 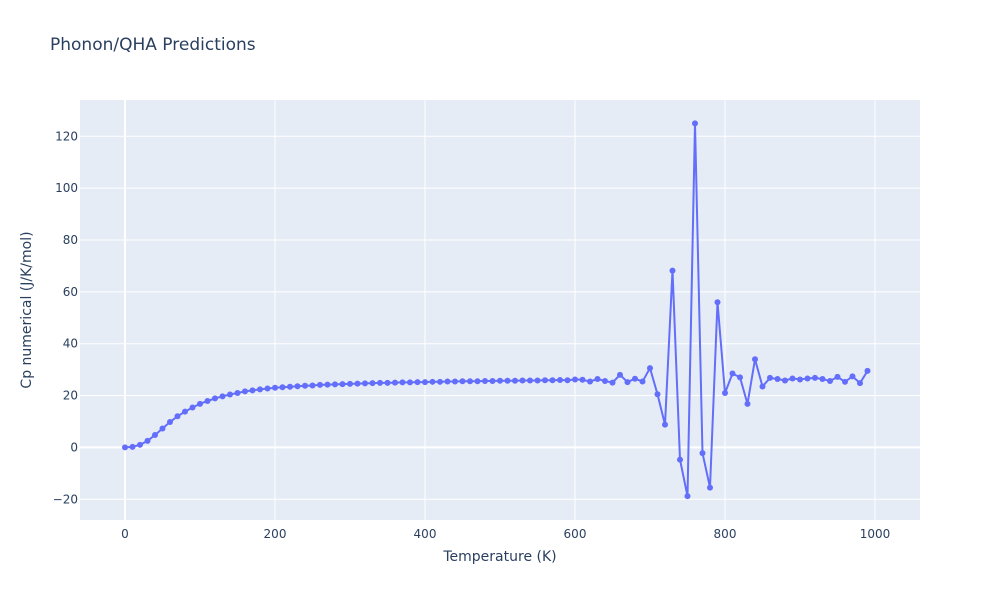 What do you see at coordinates (505, 534) in the screenshot?
I see `x-tick-labels: 0 200 400 600 800 1000` at bounding box center [505, 534].